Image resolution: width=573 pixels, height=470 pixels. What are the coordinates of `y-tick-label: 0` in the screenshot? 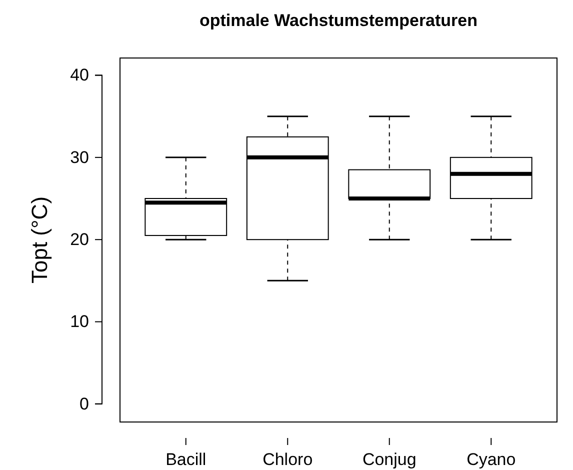 It's located at (84, 404).